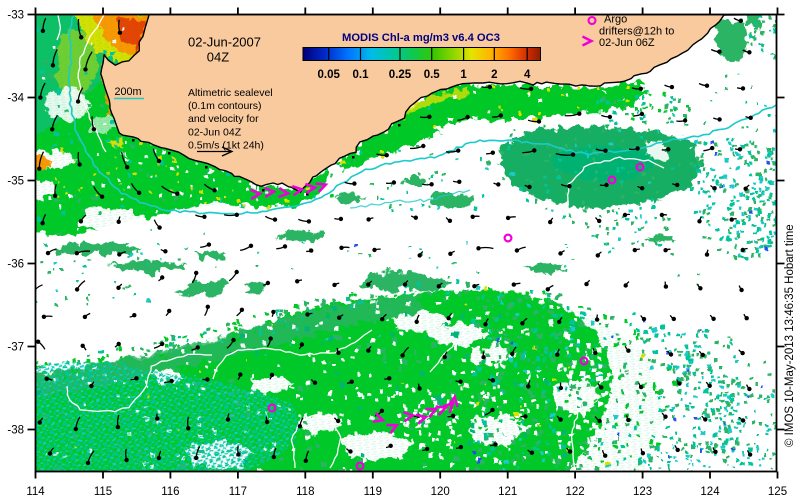  I want to click on svg-text: 4, so click(527, 75).